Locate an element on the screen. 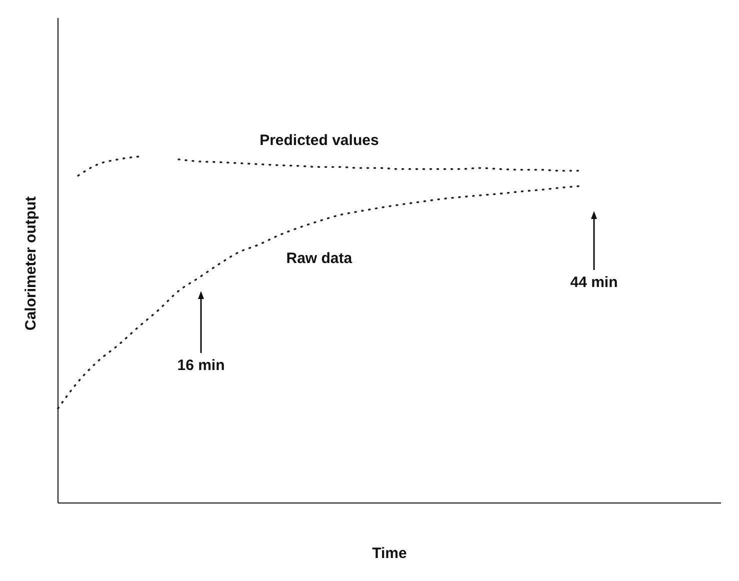  x-axis-title: Time is located at coordinates (389, 553).